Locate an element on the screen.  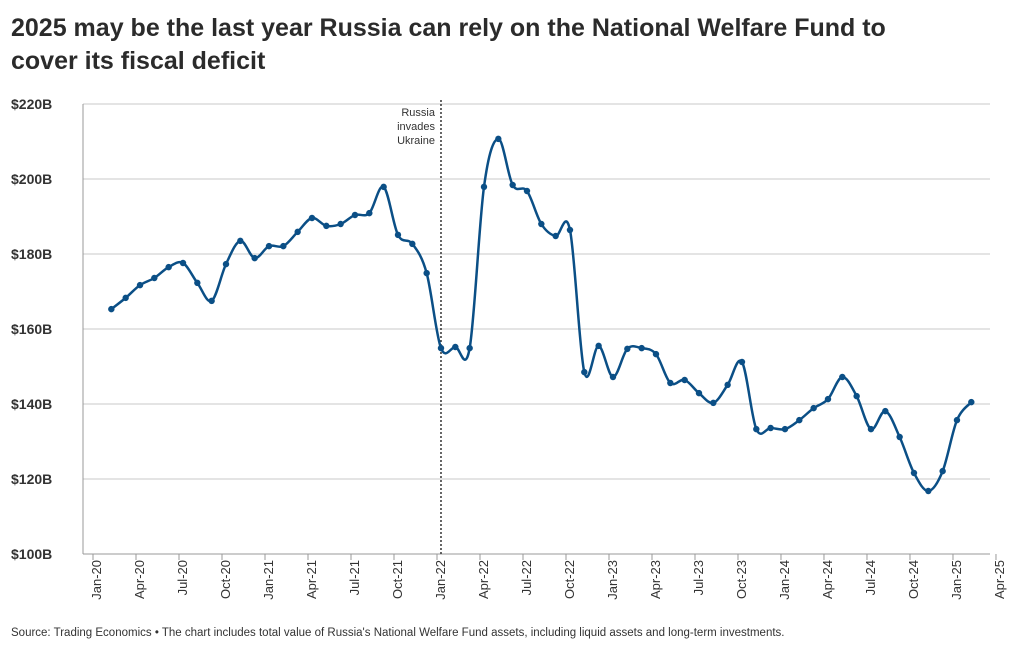
chart-title: cover its fiscal deficit is located at coordinates (138, 61).